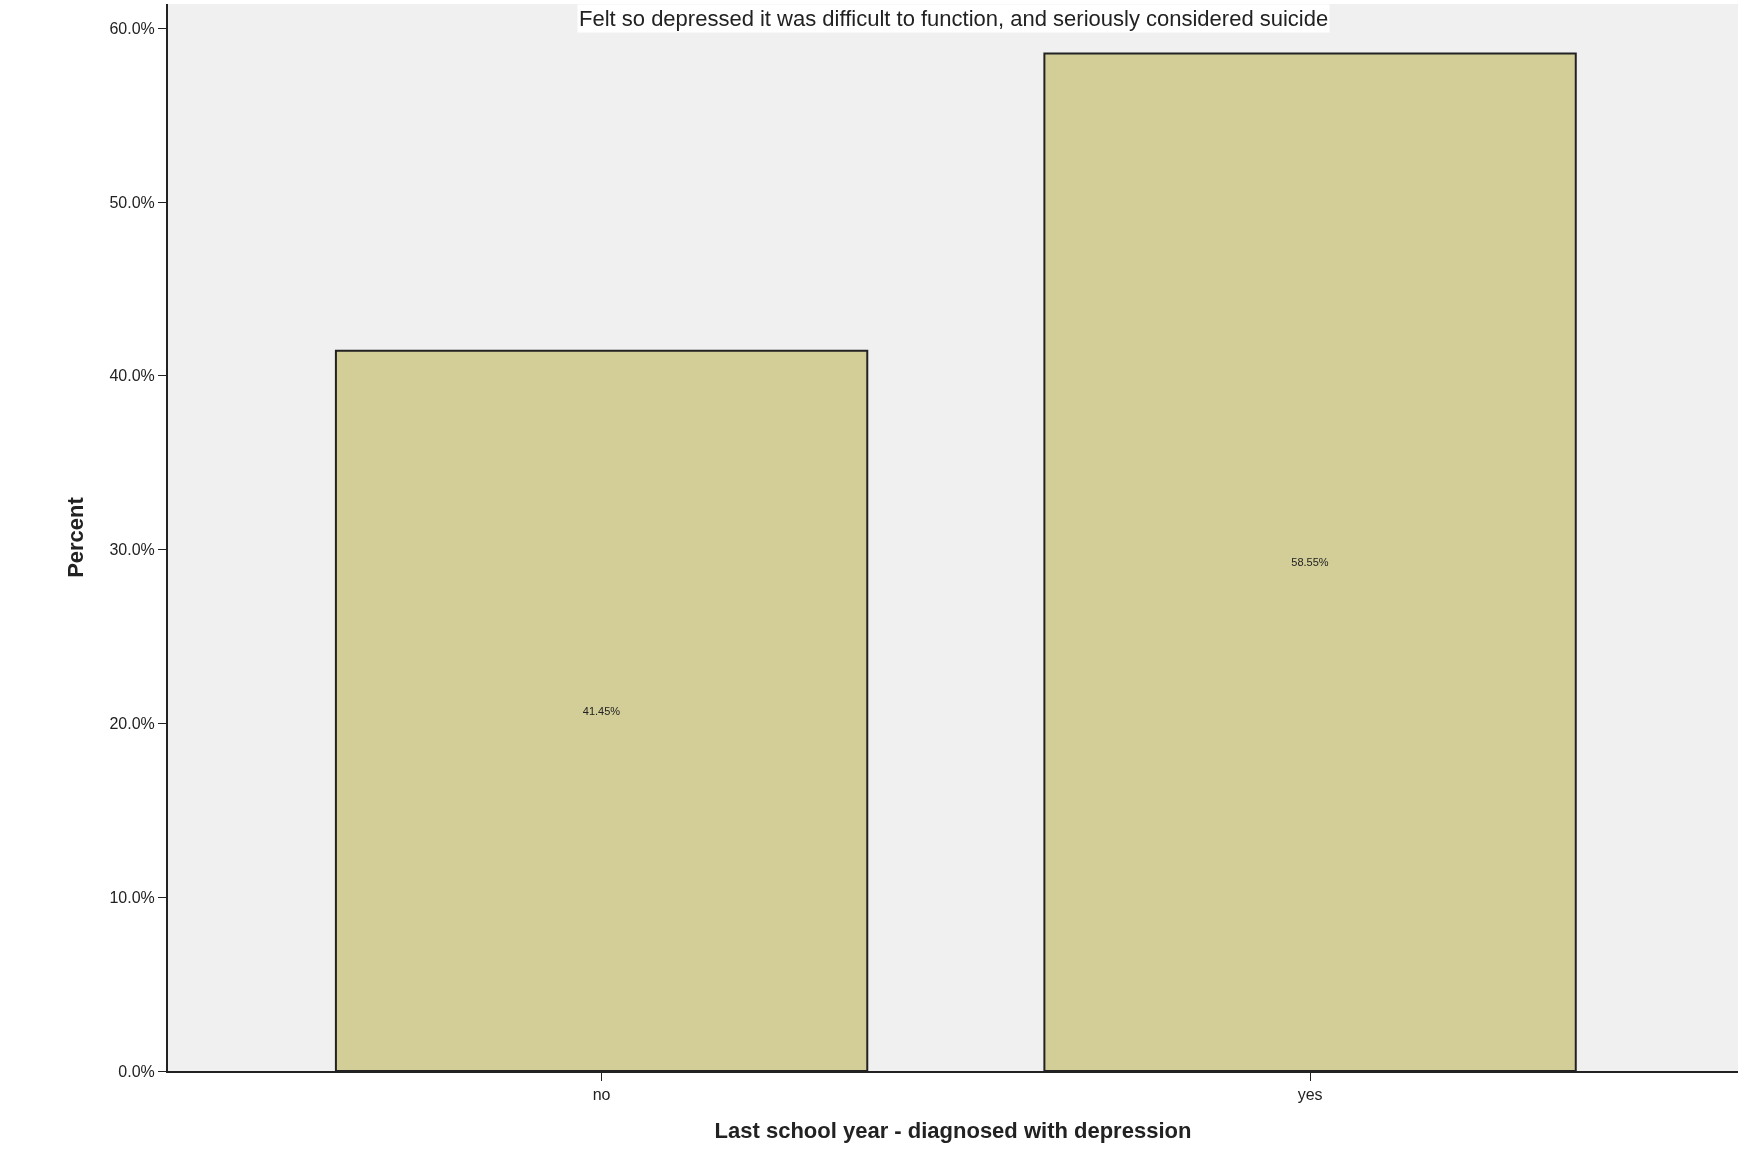 Image resolution: width=1738 pixels, height=1175 pixels. Describe the element at coordinates (132, 376) in the screenshot. I see `y-tick-label: 40.0%` at that location.